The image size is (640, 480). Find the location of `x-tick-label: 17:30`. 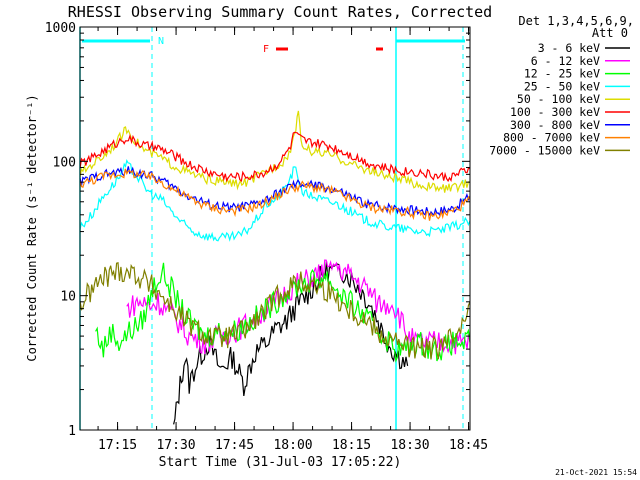

x-tick-label: 17:30 is located at coordinates (175, 445).